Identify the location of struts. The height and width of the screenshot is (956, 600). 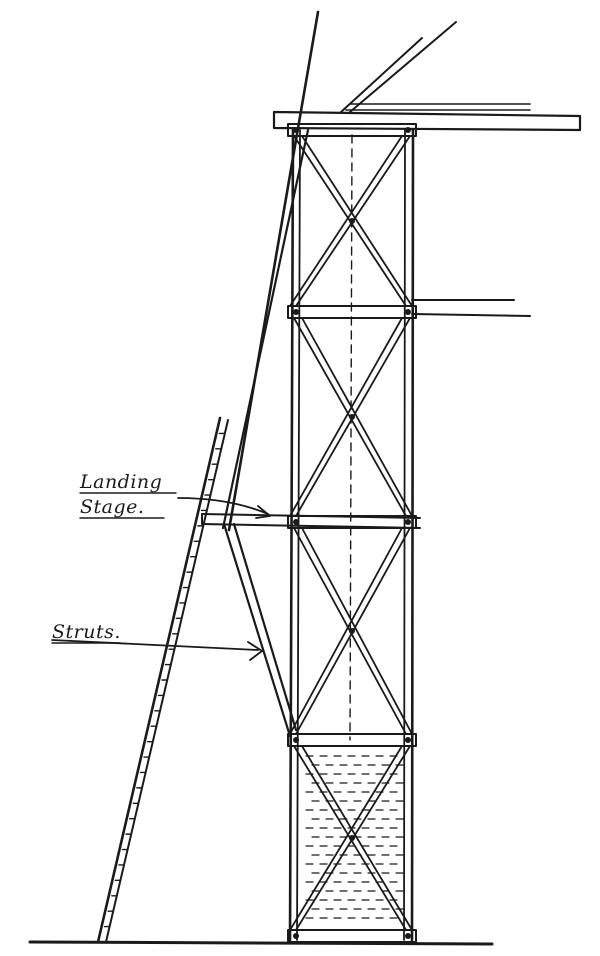
(260, 630).